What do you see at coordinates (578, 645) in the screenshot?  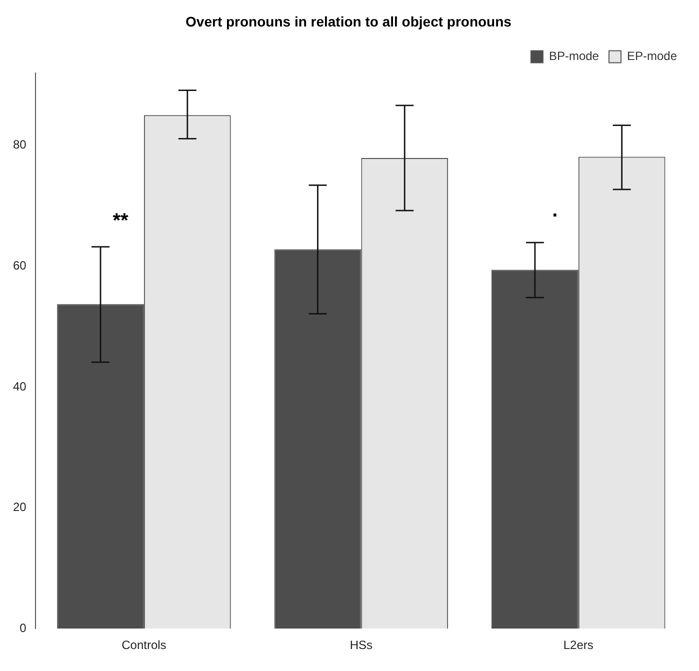 I see `x-tick-label: L2ers` at bounding box center [578, 645].